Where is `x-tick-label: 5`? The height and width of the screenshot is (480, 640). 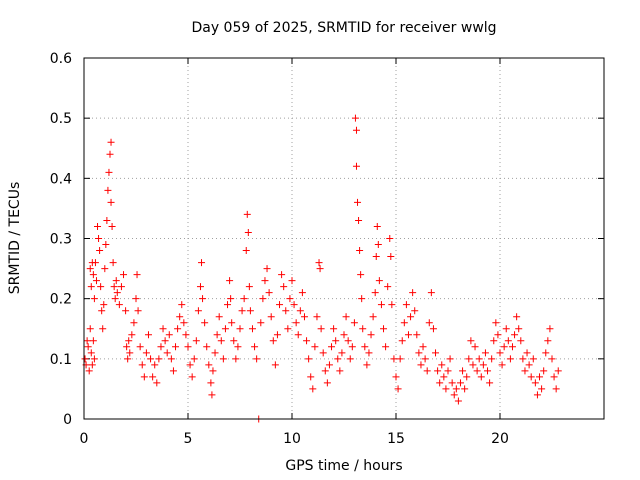 x-tick-label: 5 is located at coordinates (188, 439).